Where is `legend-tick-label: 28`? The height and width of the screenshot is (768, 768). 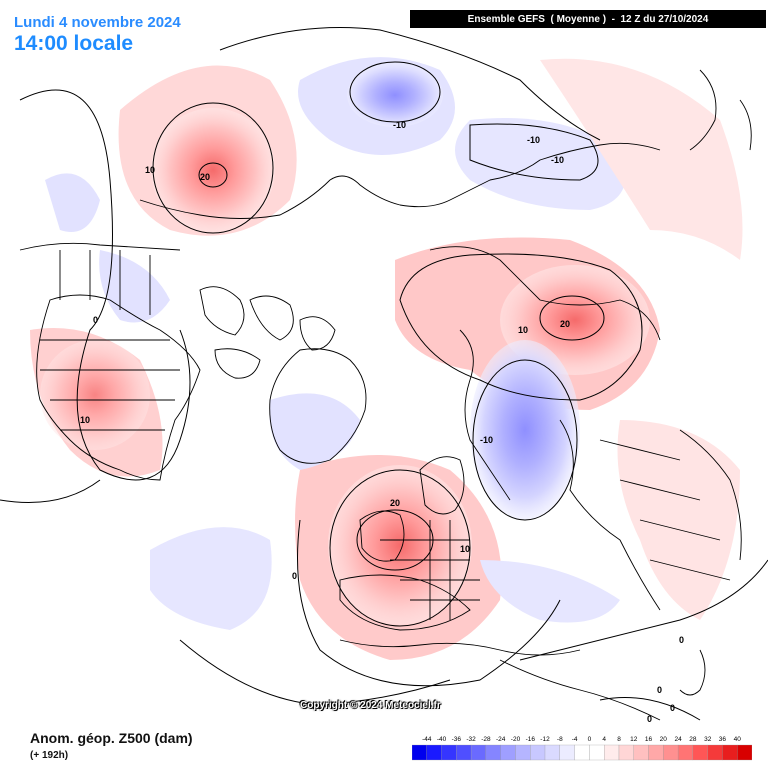 legend-tick-label: 28 is located at coordinates (693, 739).